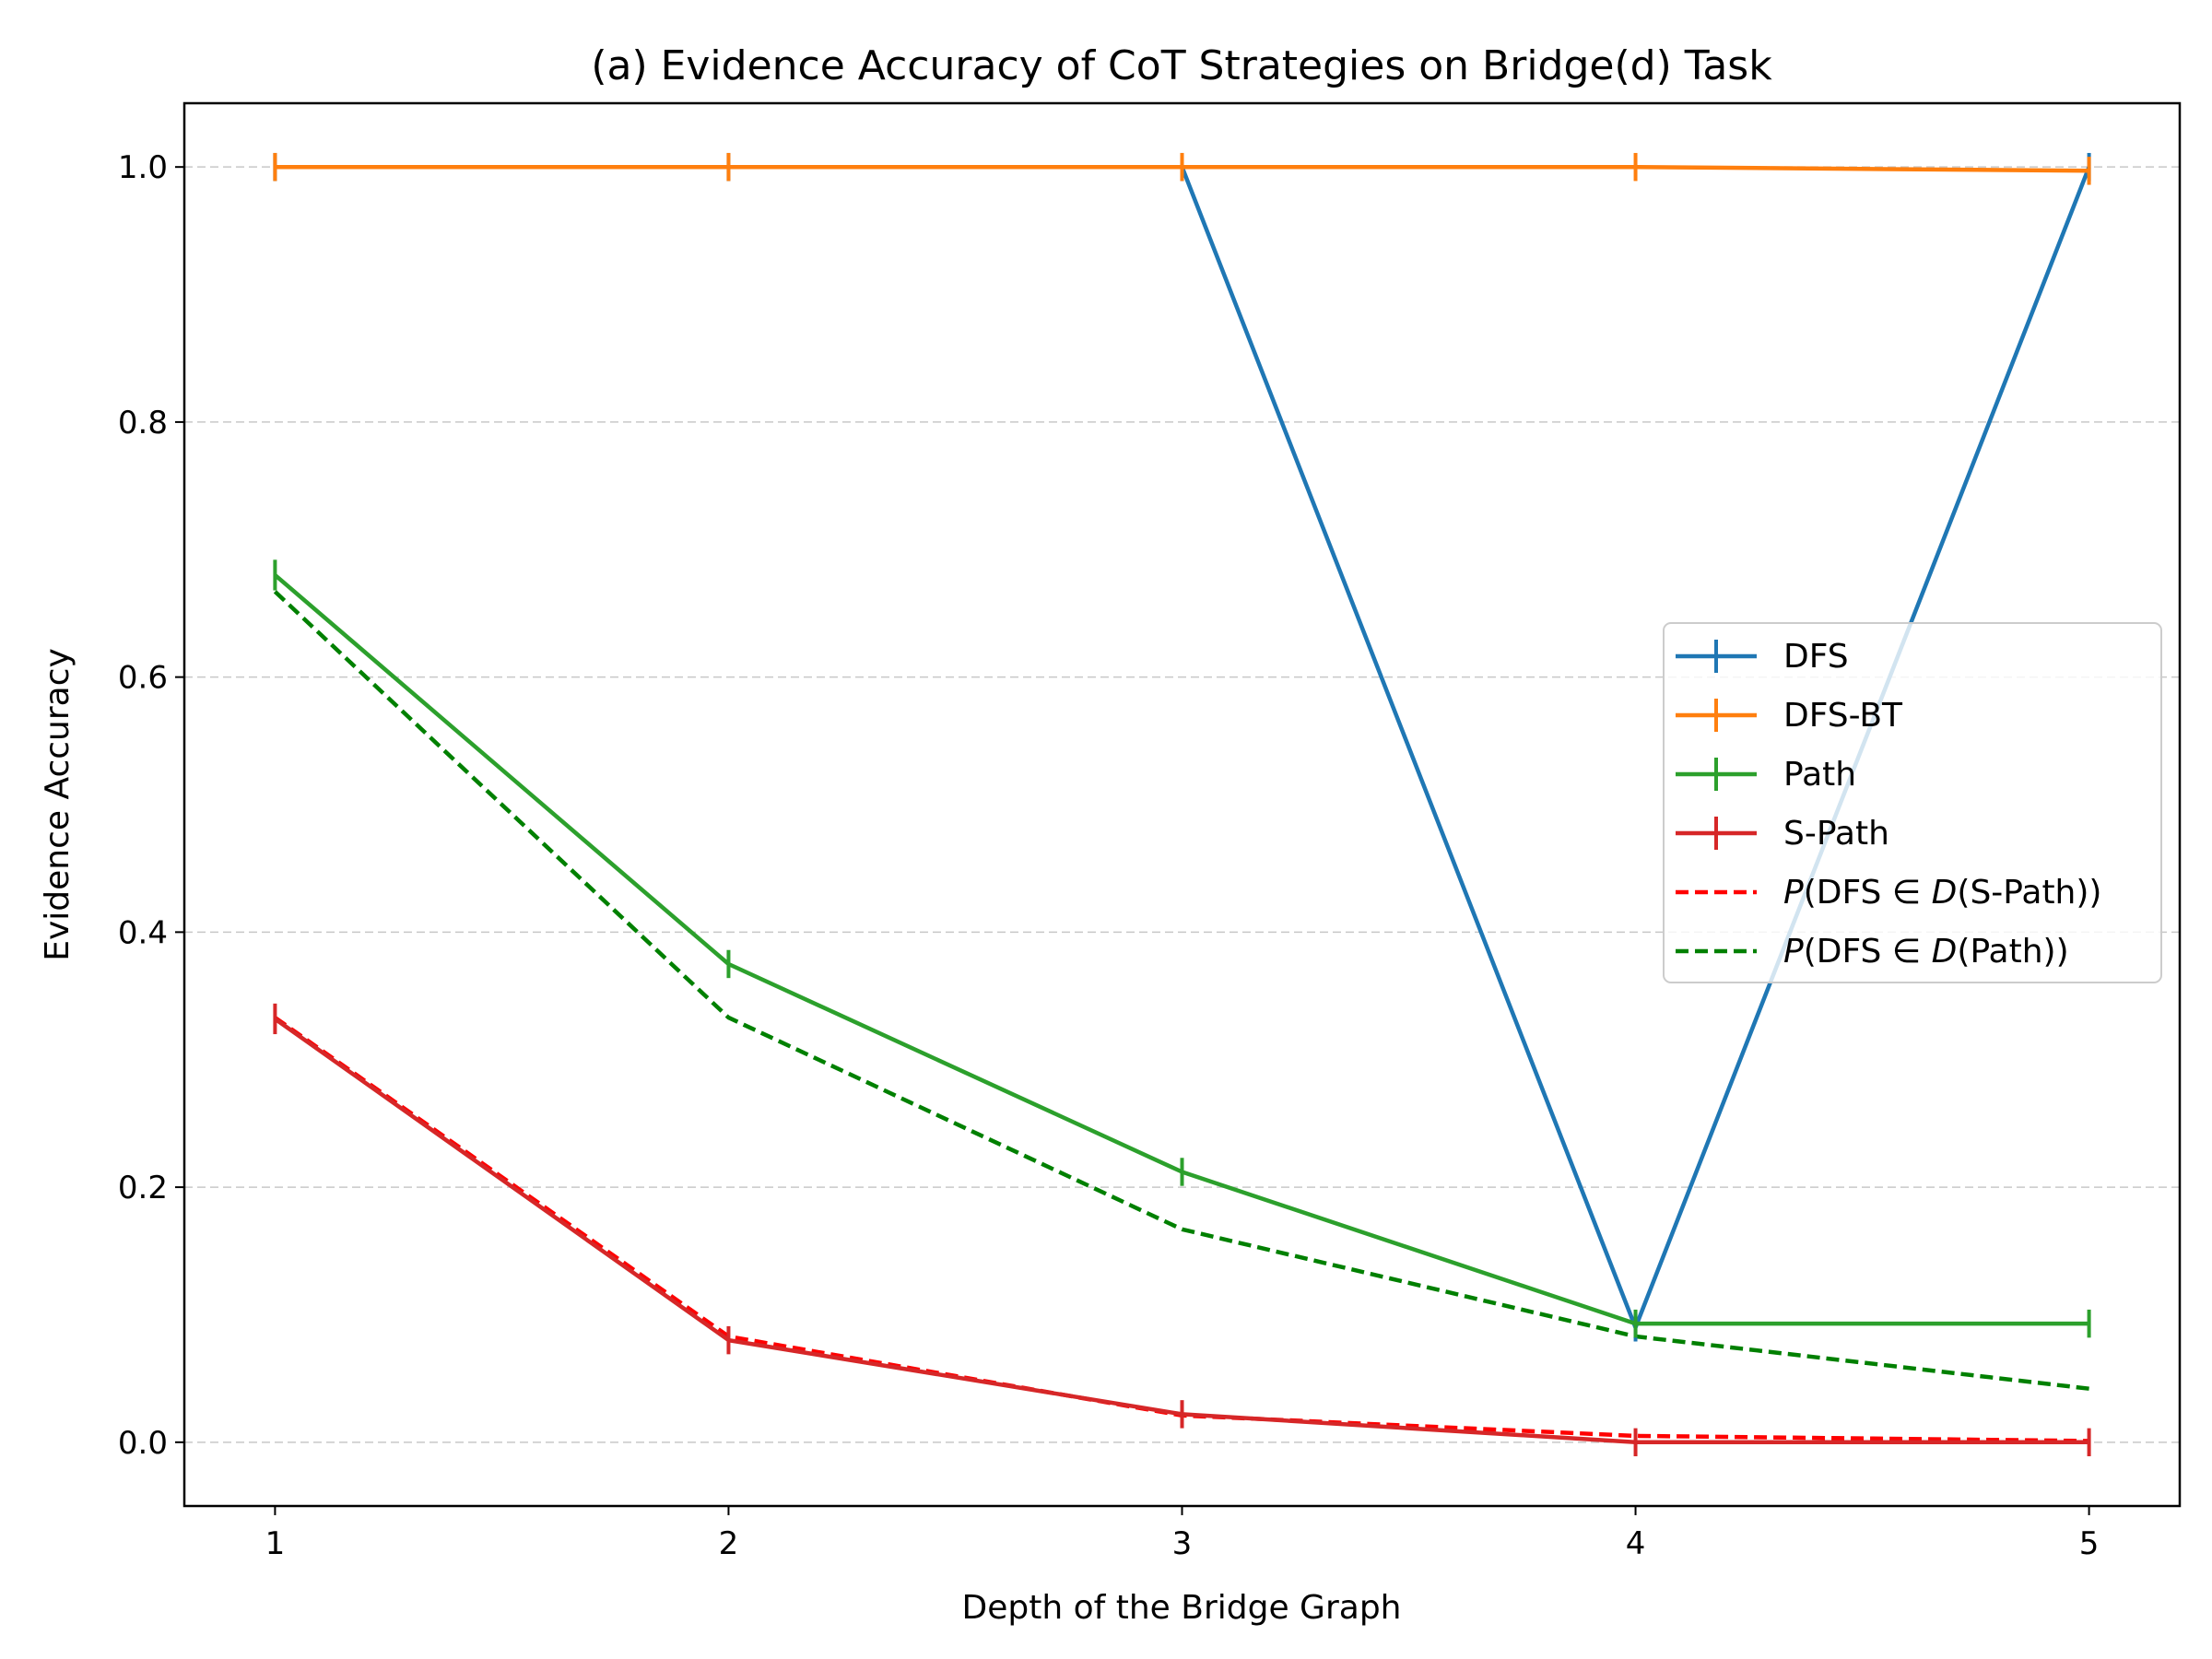 This screenshot has height=1659, width=2212. I want to click on legend-box, so click(1912, 802).